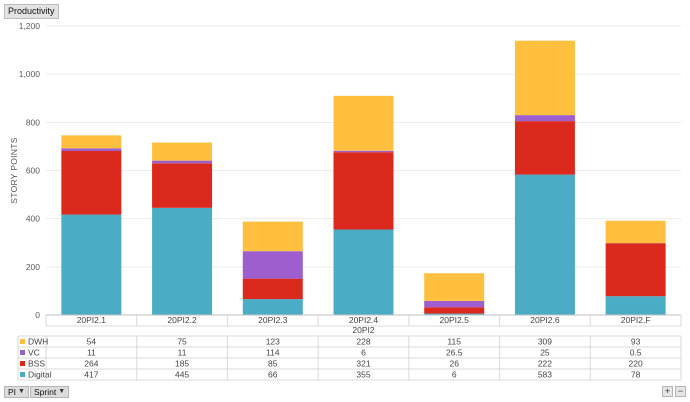 Image resolution: width=690 pixels, height=402 pixels. Describe the element at coordinates (14, 170) in the screenshot. I see `y-axis-label: STORY POINTS` at that location.